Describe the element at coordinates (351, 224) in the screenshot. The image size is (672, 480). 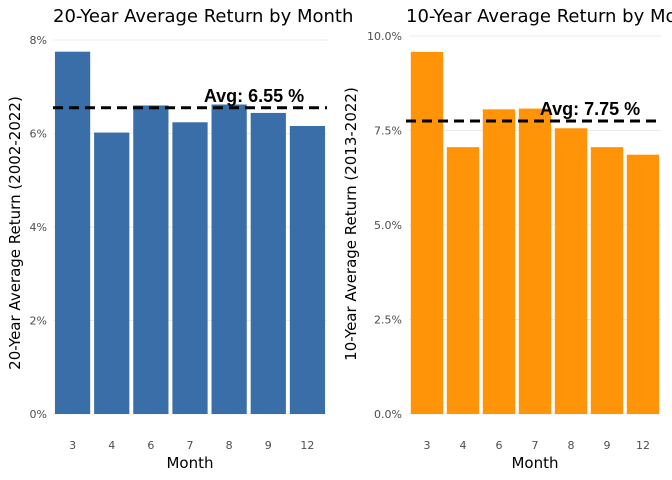
I see `y-axis-title: 10-Year Average Return (2013-2022)` at that location.